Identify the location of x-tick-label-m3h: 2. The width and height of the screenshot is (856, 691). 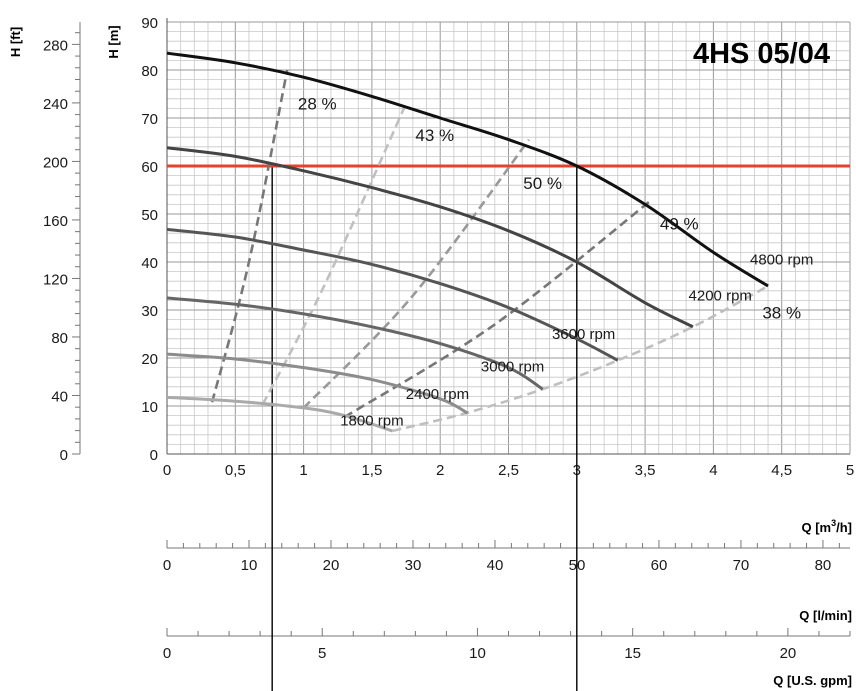
(440, 470).